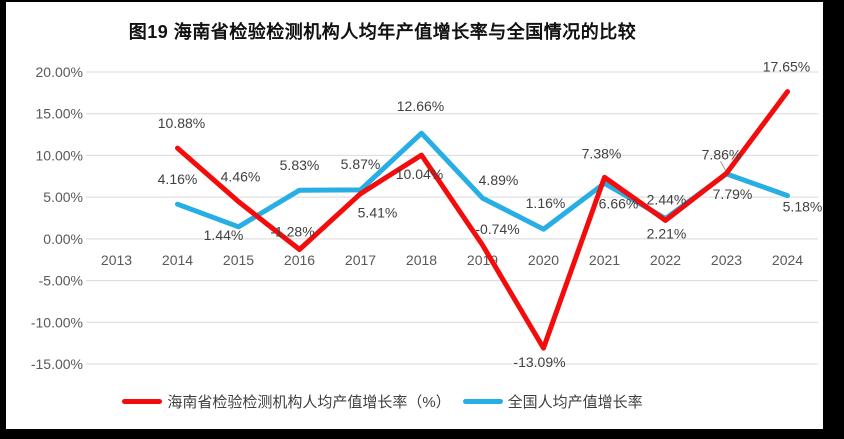 This screenshot has width=844, height=439. Describe the element at coordinates (177, 260) in the screenshot. I see `x-axis-tick-label: 2014` at that location.